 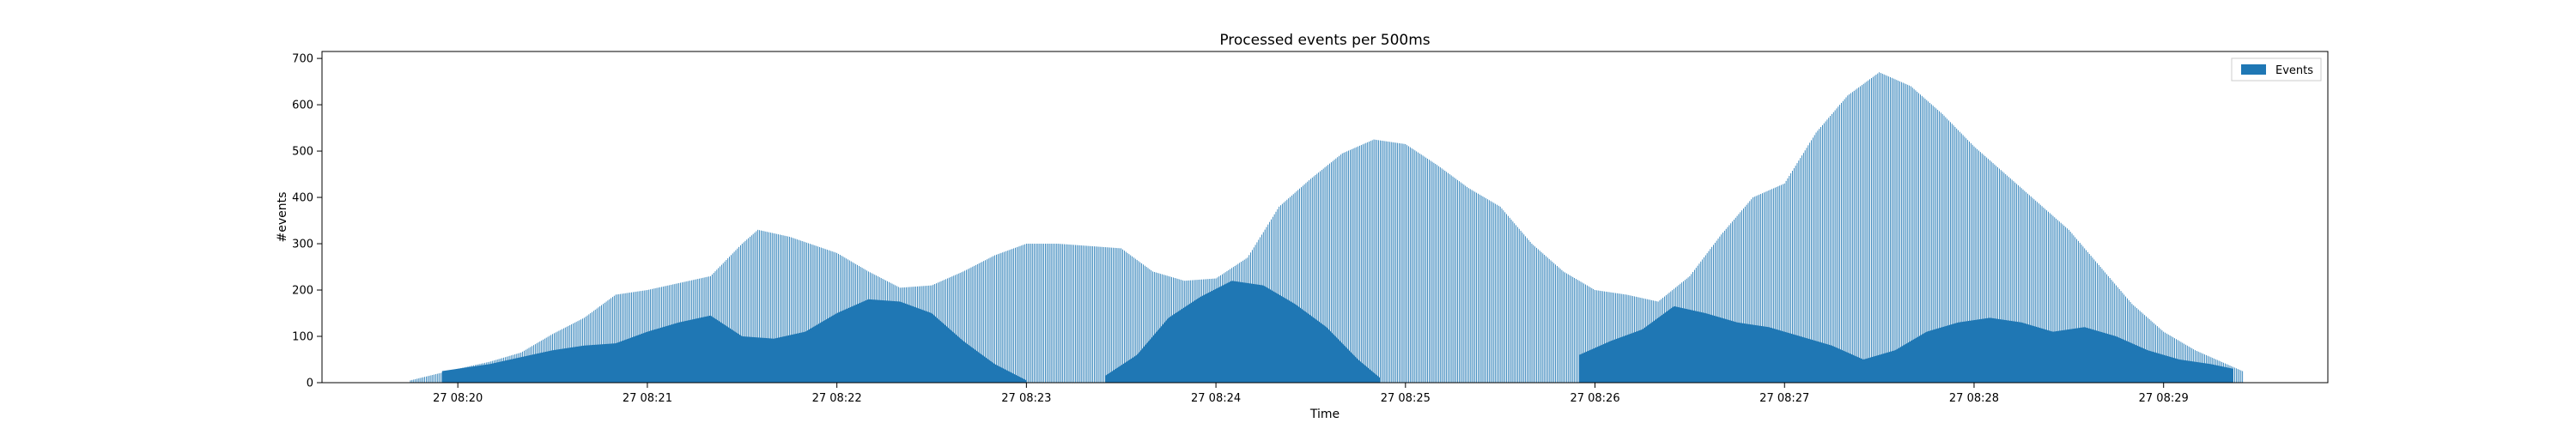 I want to click on x-tick-label: 27 08:23, so click(x=1026, y=398).